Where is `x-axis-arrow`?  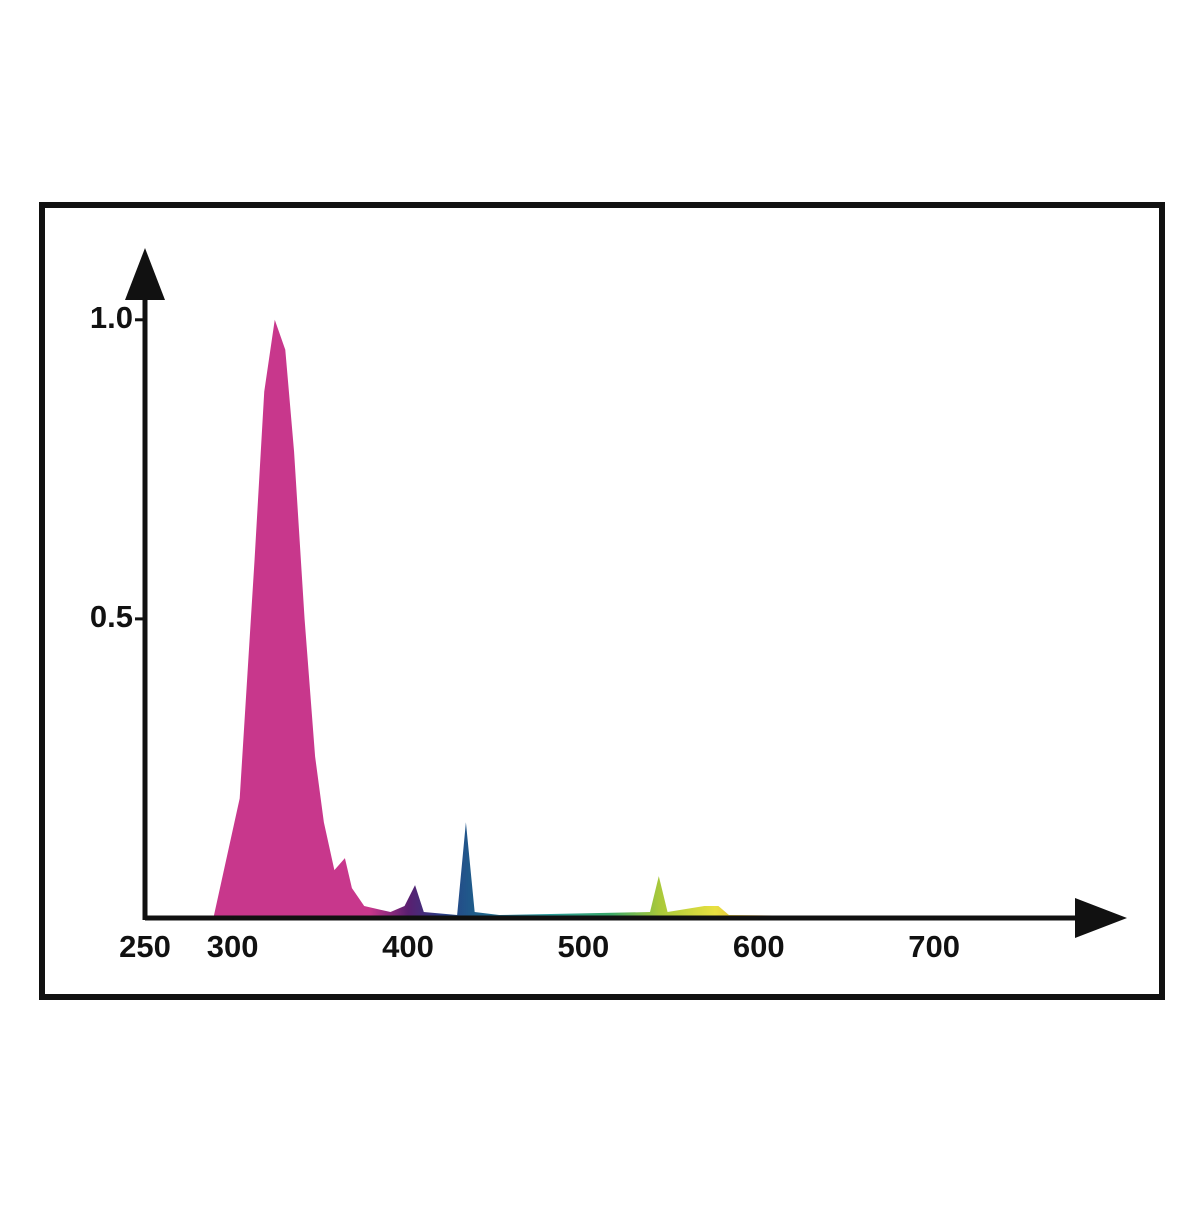 x-axis-arrow is located at coordinates (1101, 918).